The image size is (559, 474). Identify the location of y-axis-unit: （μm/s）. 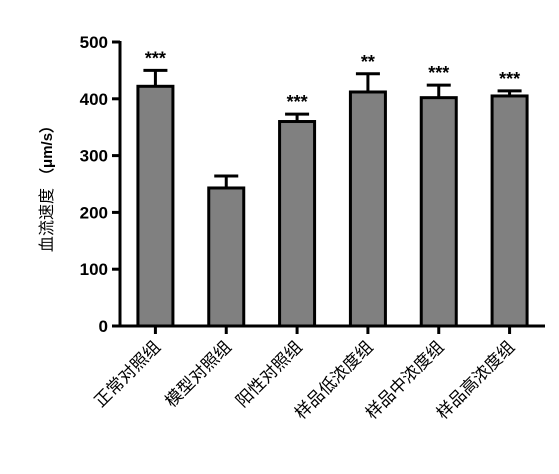
(47, 150).